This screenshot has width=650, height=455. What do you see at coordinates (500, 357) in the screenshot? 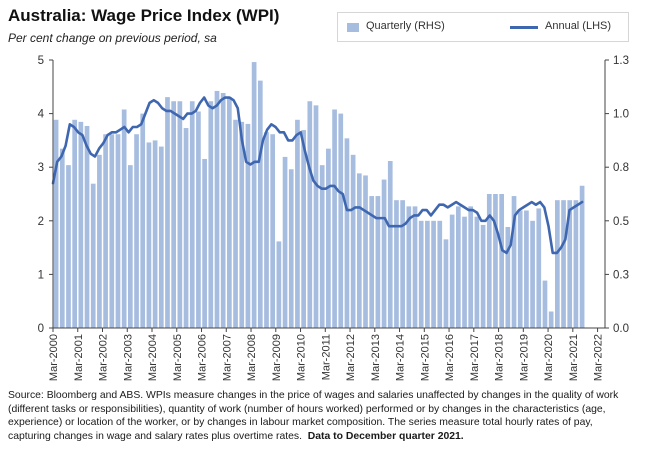
I see `x-tick-label: Mar-2018` at bounding box center [500, 357].